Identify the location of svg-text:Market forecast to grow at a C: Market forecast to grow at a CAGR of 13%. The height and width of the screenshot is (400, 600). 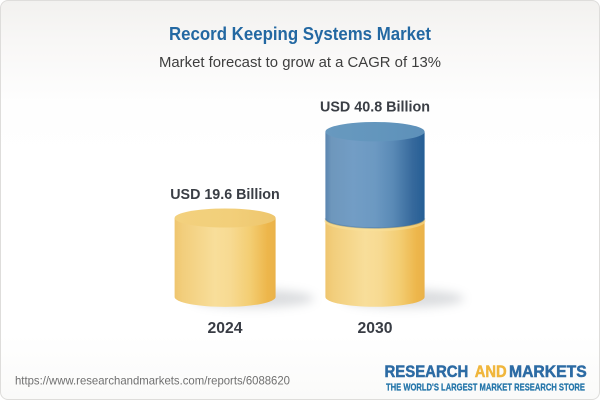
(300, 62).